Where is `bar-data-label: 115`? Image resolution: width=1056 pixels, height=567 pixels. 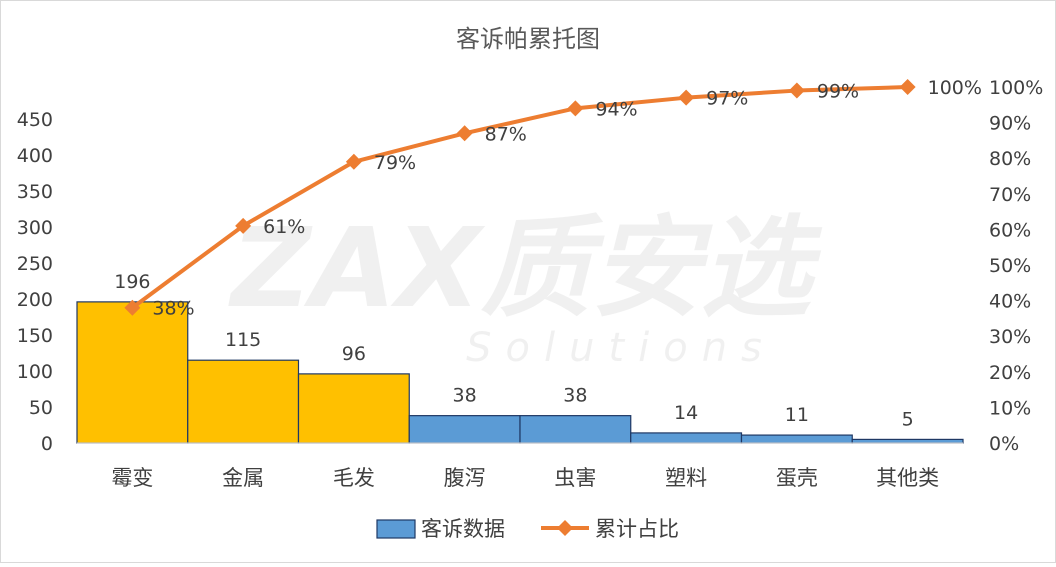 bar-data-label: 115 is located at coordinates (243, 340).